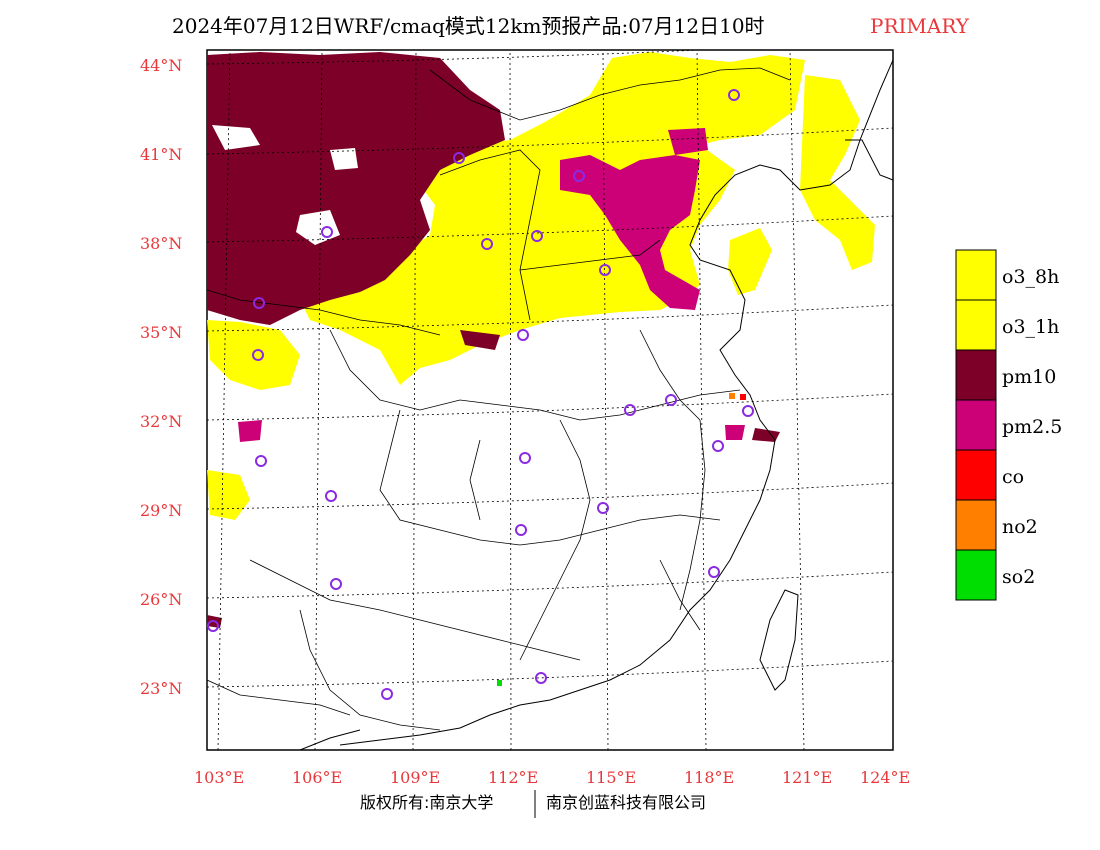  What do you see at coordinates (743, 397) in the screenshot?
I see `co-spot` at bounding box center [743, 397].